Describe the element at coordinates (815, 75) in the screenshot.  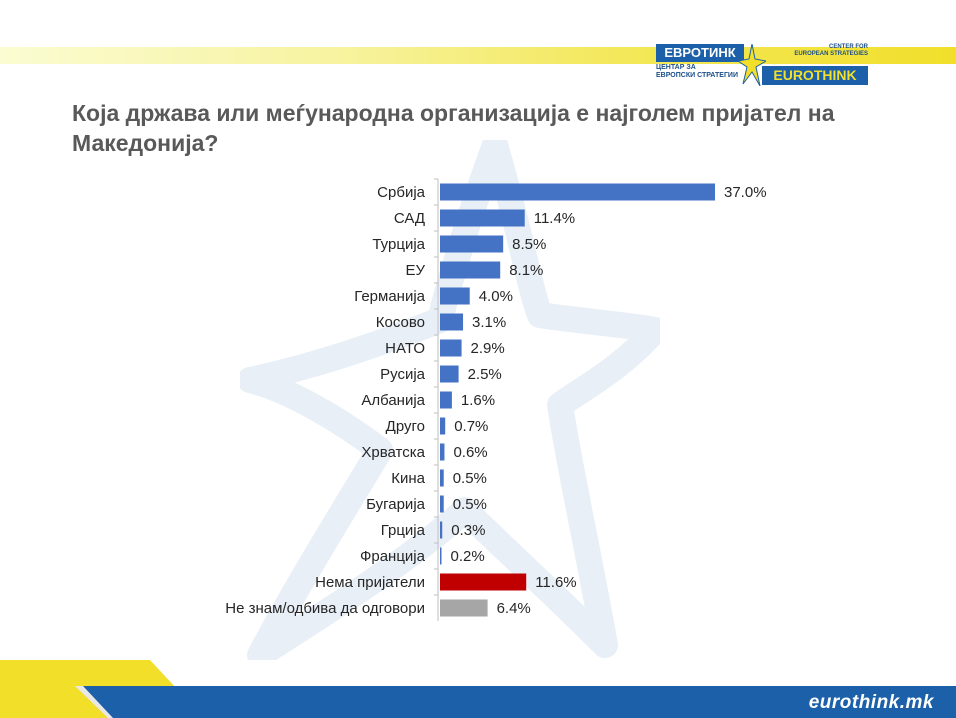
I see `logo-en-name: EUROTHINK` at that location.